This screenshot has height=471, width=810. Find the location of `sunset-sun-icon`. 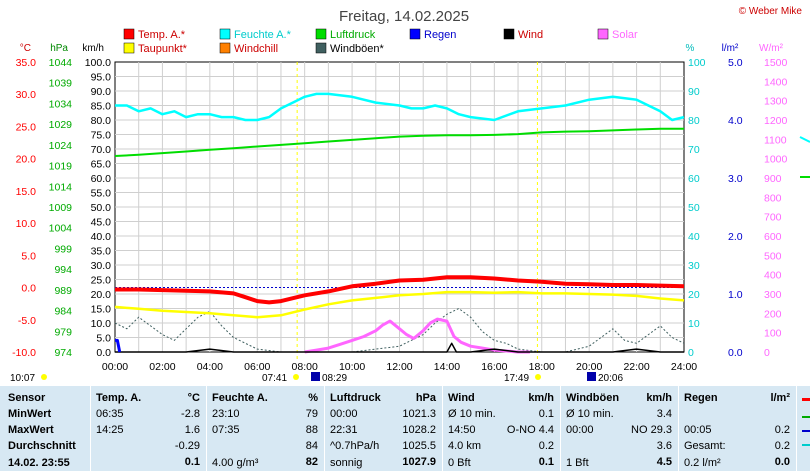

sunset-sun-icon is located at coordinates (538, 377).